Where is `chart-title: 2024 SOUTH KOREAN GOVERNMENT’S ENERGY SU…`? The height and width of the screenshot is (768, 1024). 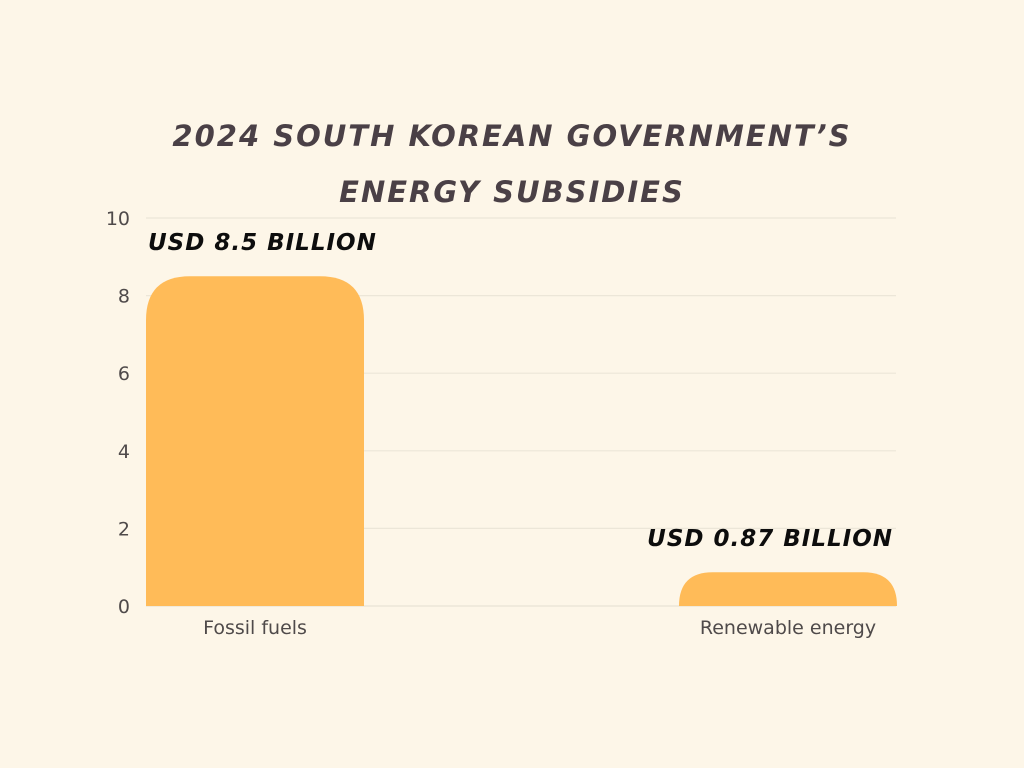 chart-title: 2024 SOUTH KOREAN GOVERNMENT’S ENERGY SU… is located at coordinates (512, 164).